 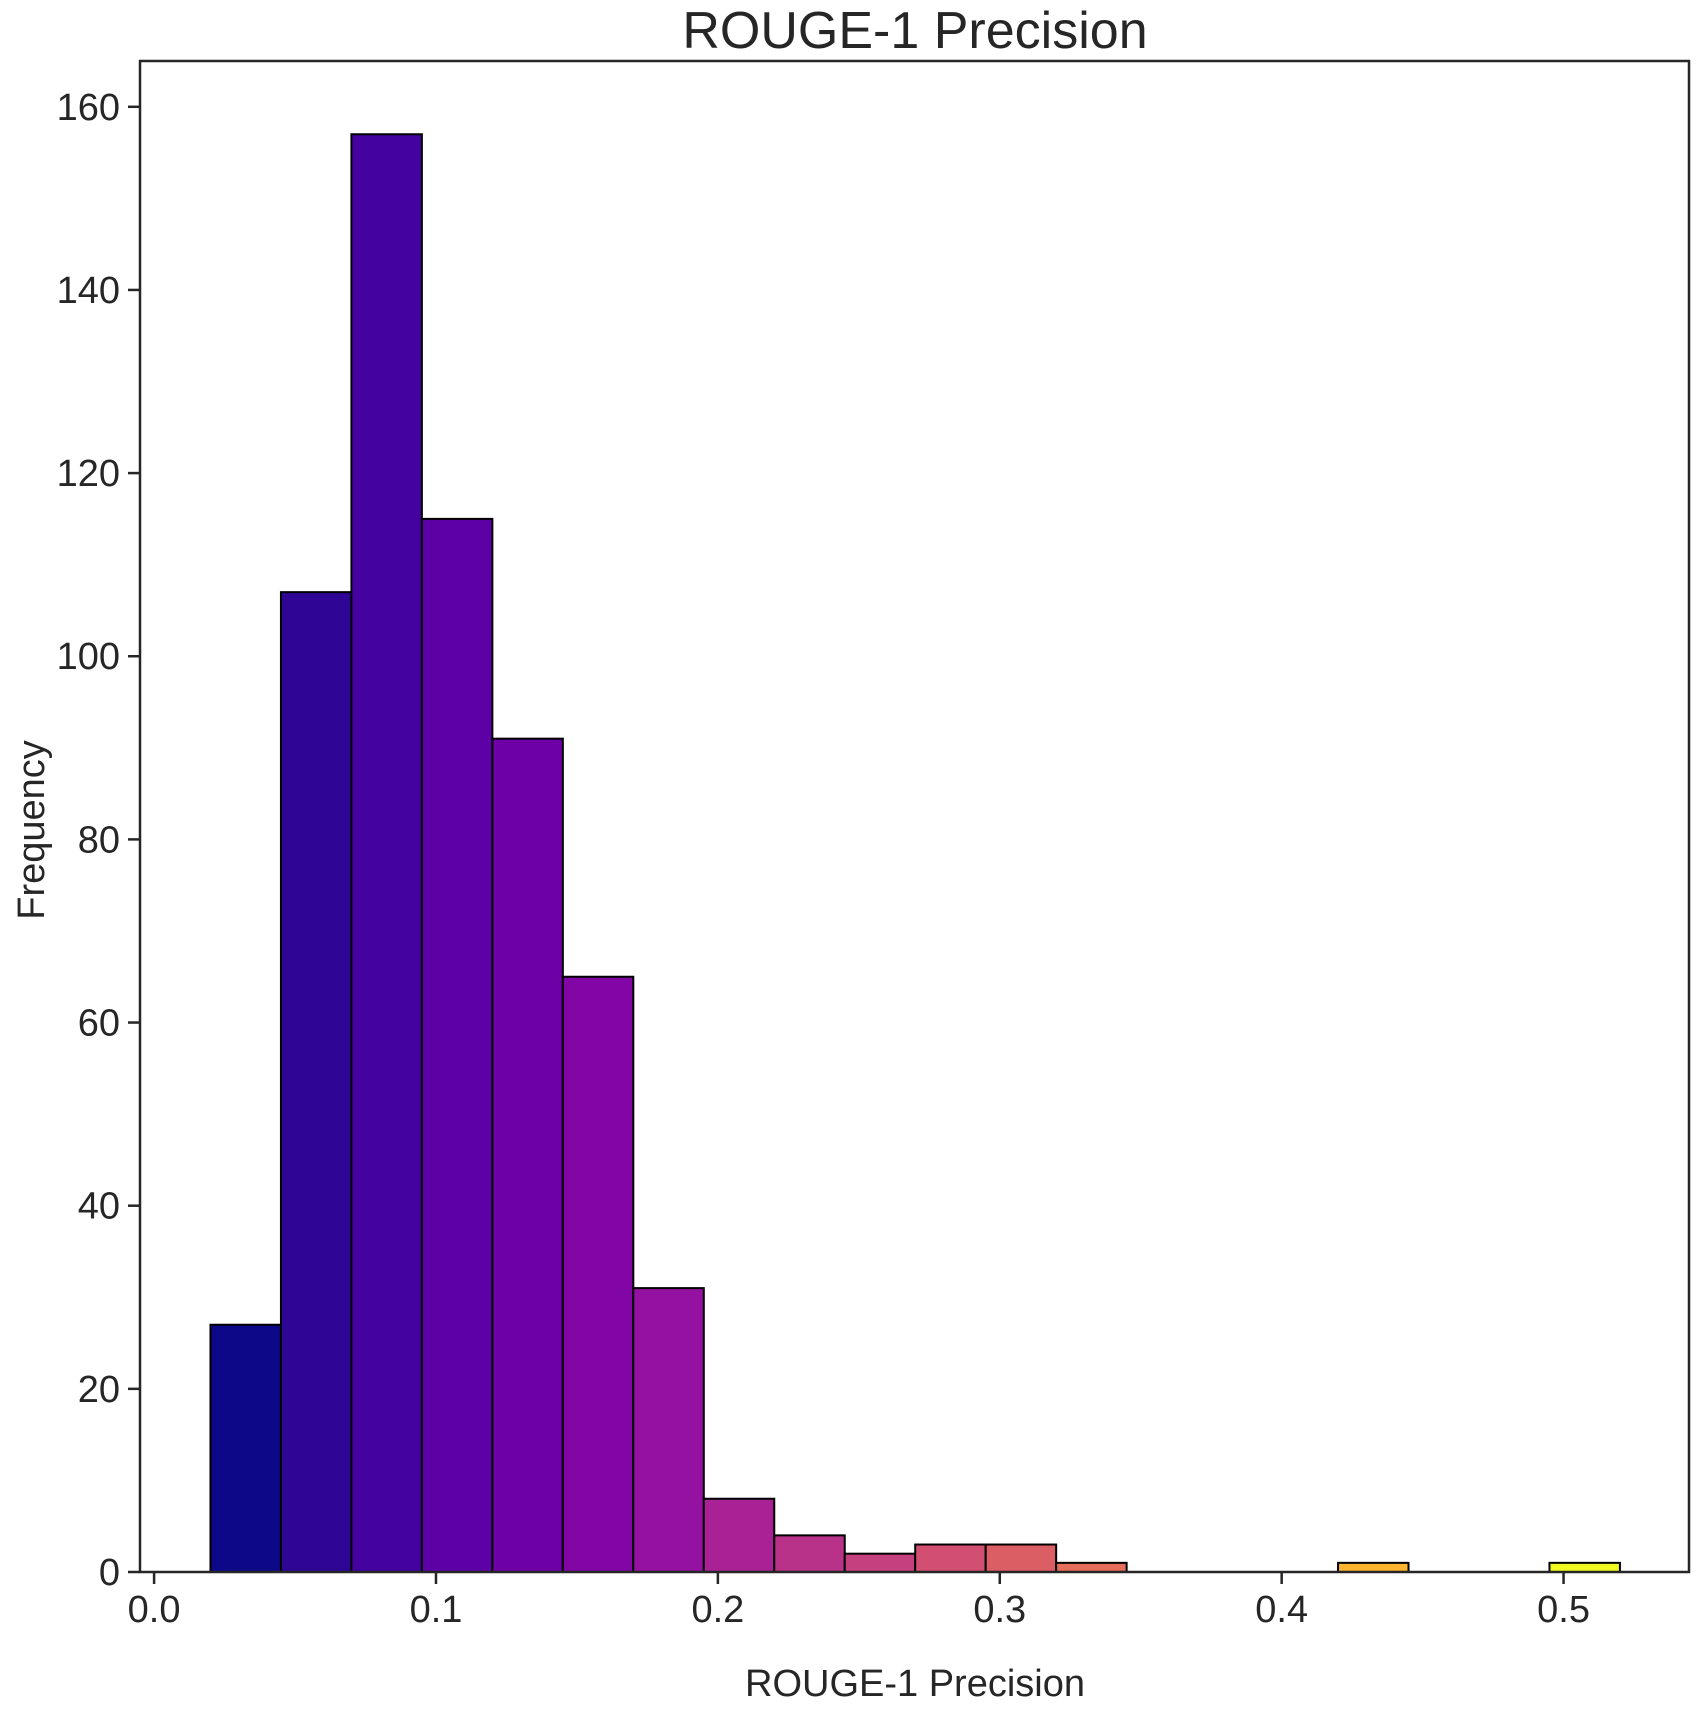 I want to click on x-tick-label: 0.2, so click(x=717, y=1610).